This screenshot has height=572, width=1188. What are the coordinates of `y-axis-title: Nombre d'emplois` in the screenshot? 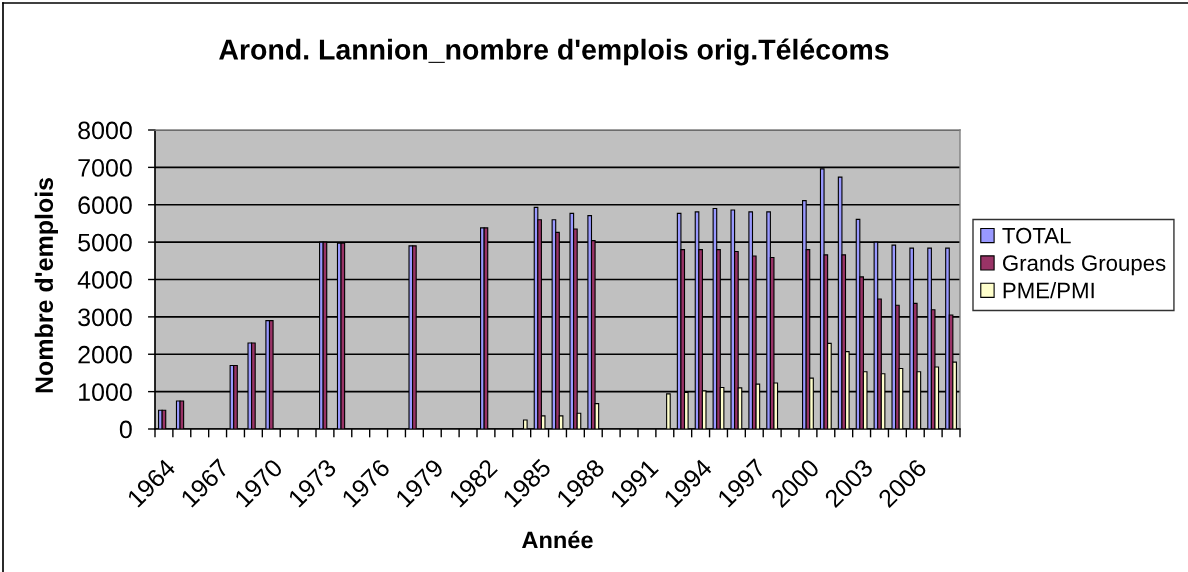 It's located at (46, 285).